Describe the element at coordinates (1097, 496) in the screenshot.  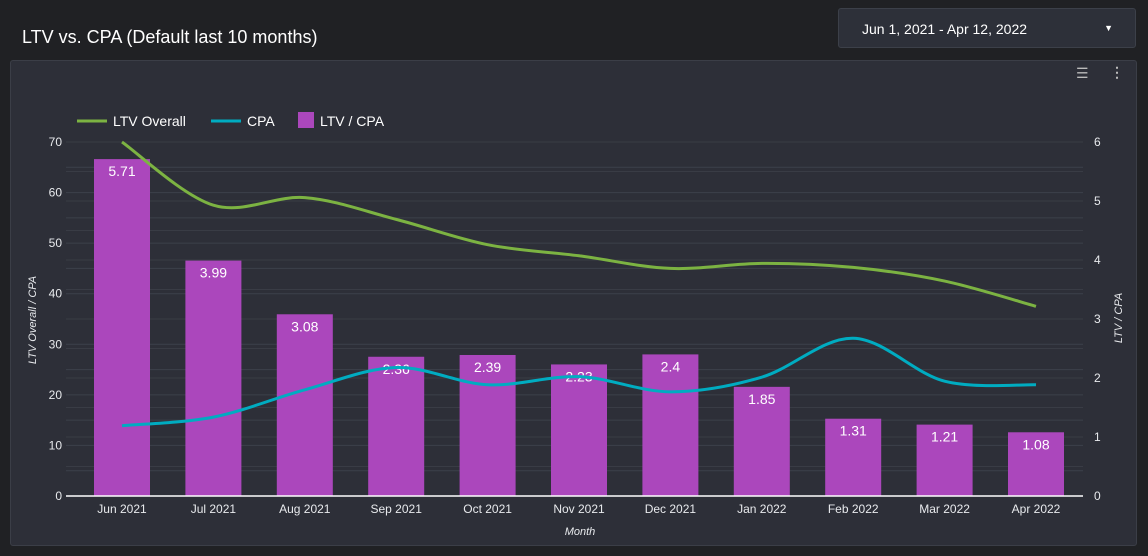
I see `y2-tick-label: 0` at that location.